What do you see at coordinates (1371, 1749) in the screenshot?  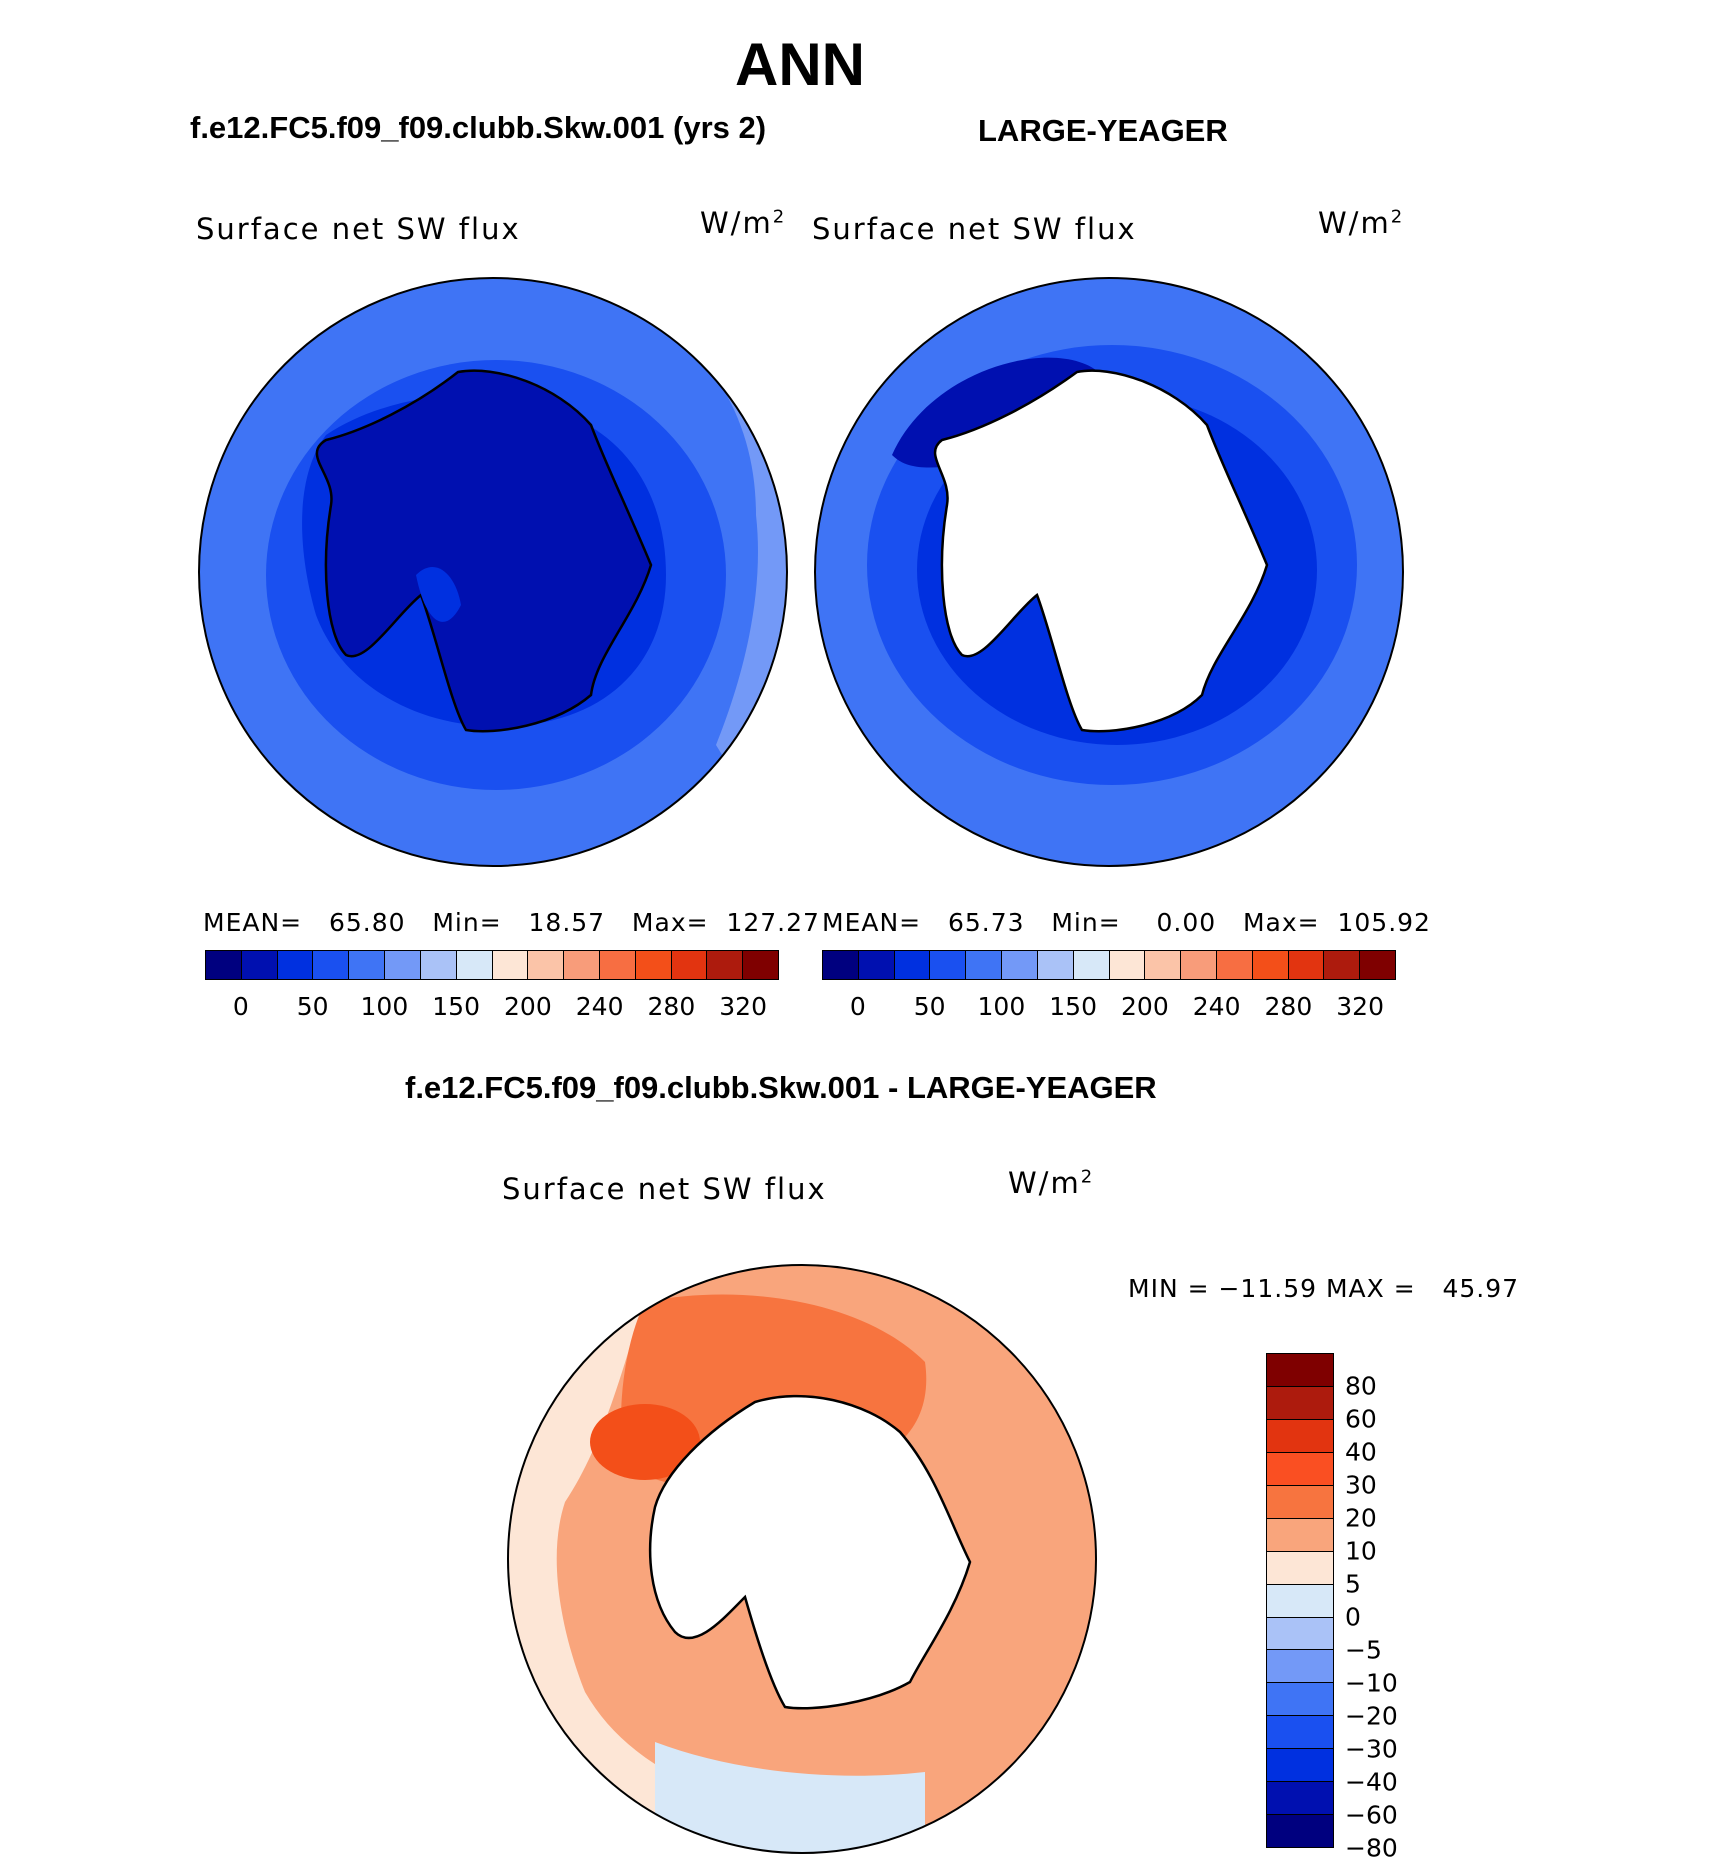 I see `colorbar-level-label: −30` at bounding box center [1371, 1749].